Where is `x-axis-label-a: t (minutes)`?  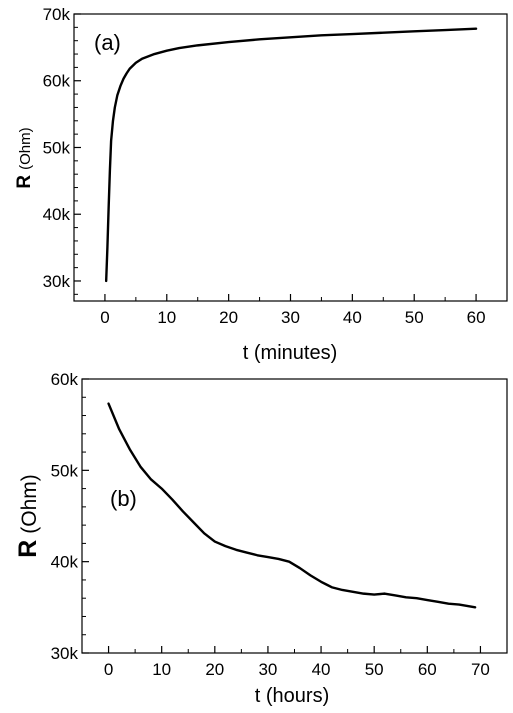 x-axis-label-a: t (minutes) is located at coordinates (290, 353).